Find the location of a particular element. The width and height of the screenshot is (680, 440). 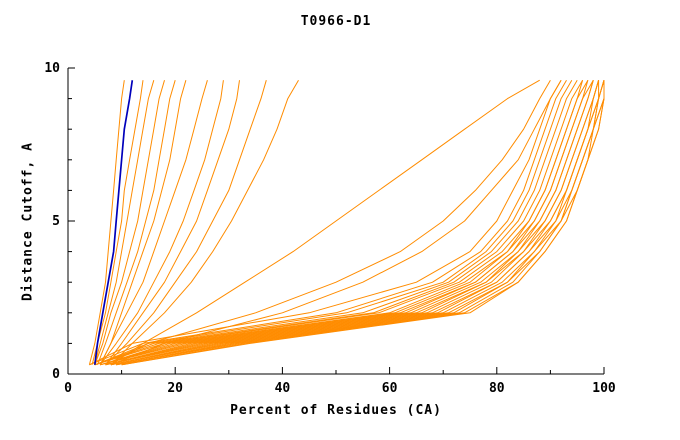

y-tick-label: 0 is located at coordinates (56, 374).